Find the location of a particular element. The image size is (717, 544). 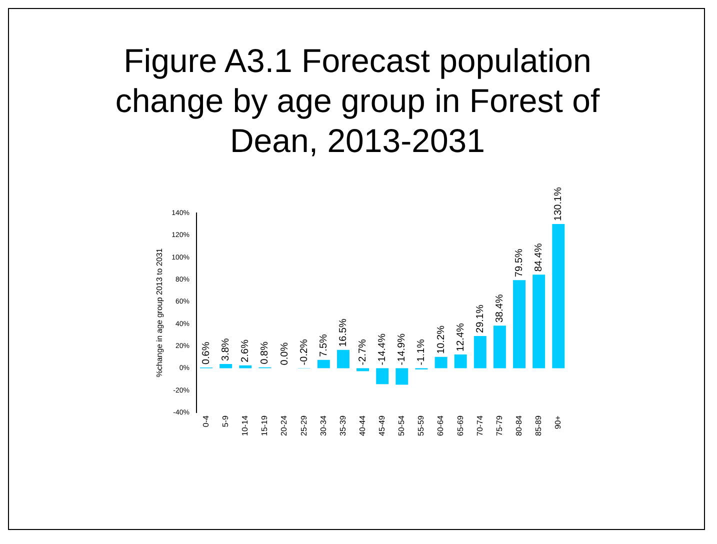

x-tick-label: 25-29 is located at coordinates (303, 425).